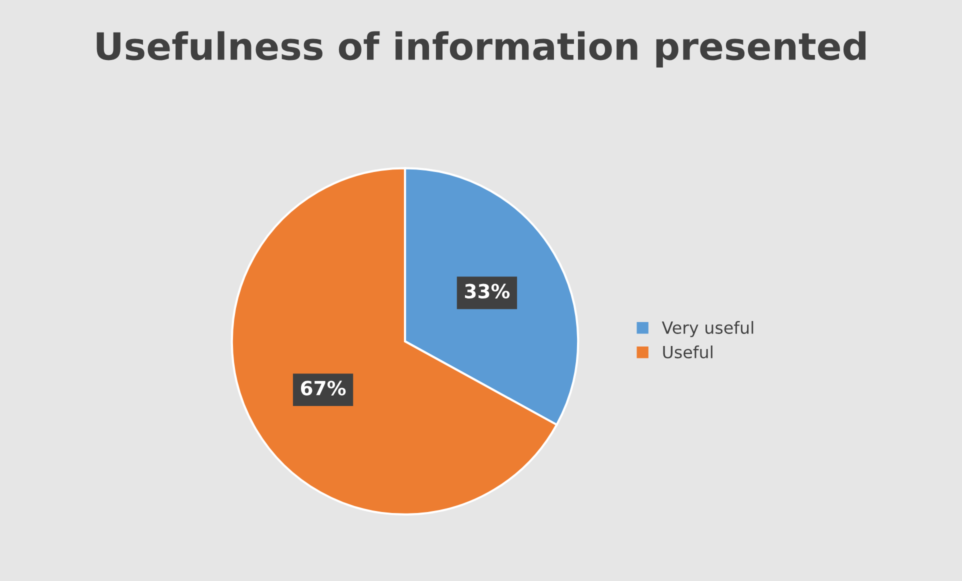 This screenshot has width=962, height=581. I want to click on legend-label: Very useful, so click(708, 329).